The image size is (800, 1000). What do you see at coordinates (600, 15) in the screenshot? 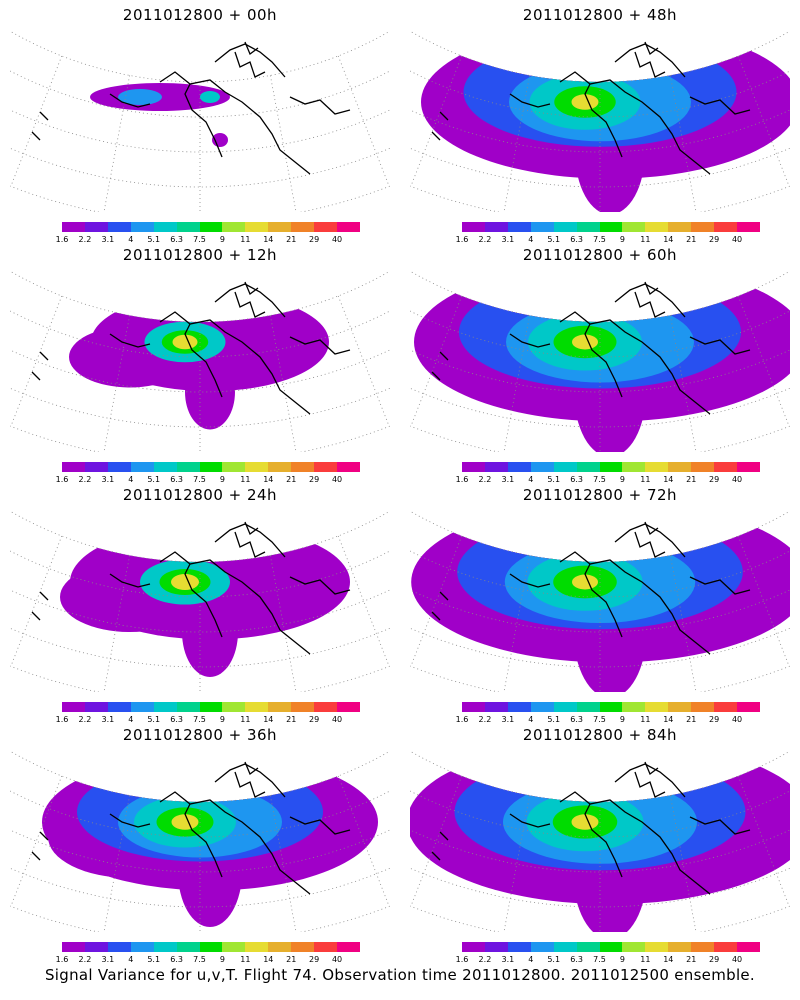
I see `panel-title: 2011012800 + 48h` at bounding box center [600, 15].